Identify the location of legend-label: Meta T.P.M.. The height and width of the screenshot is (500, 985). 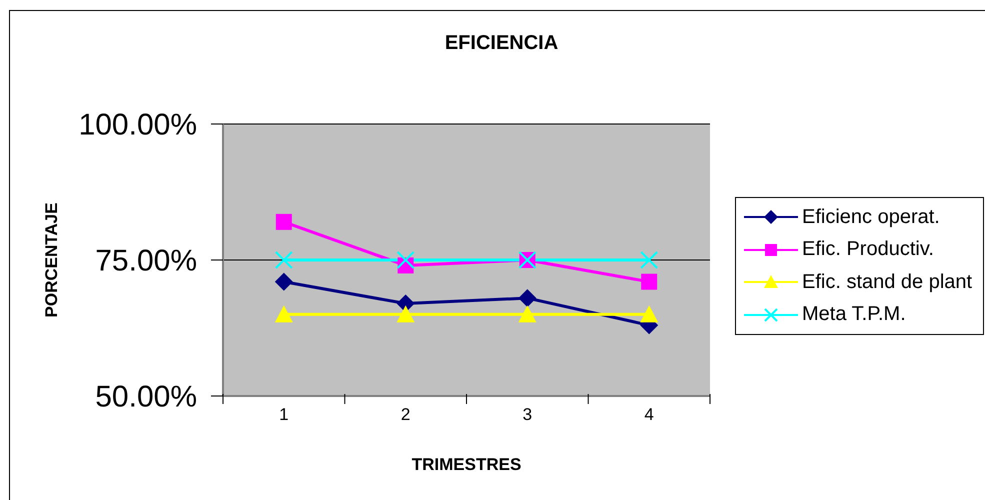
(854, 314).